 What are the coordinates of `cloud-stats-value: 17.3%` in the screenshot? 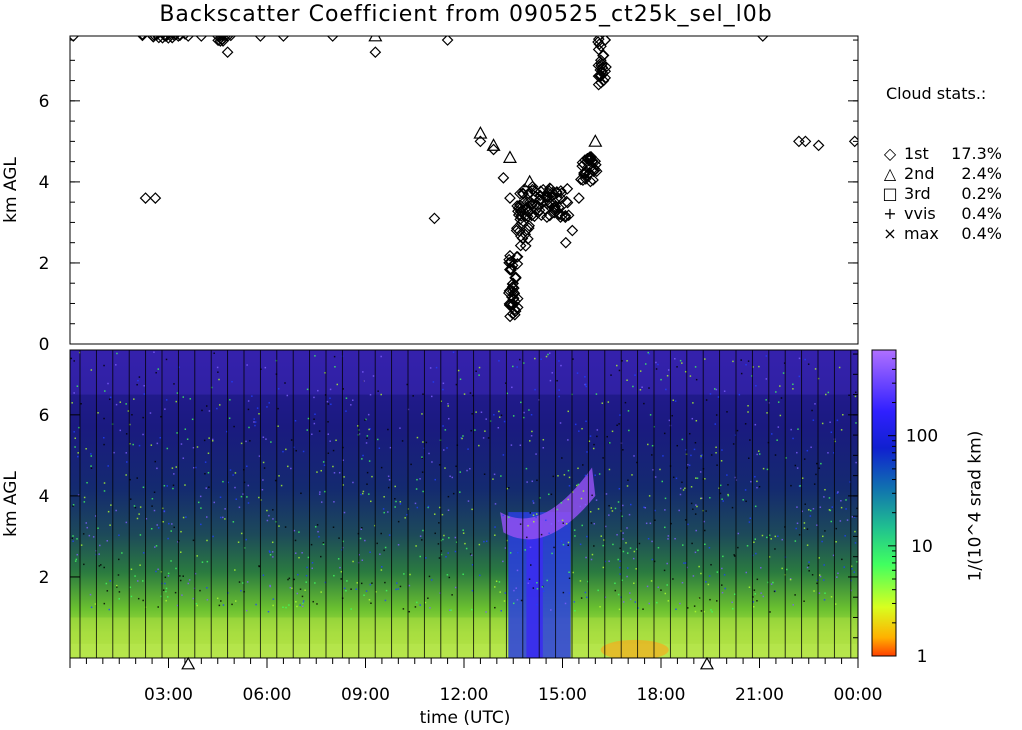 It's located at (976, 153).